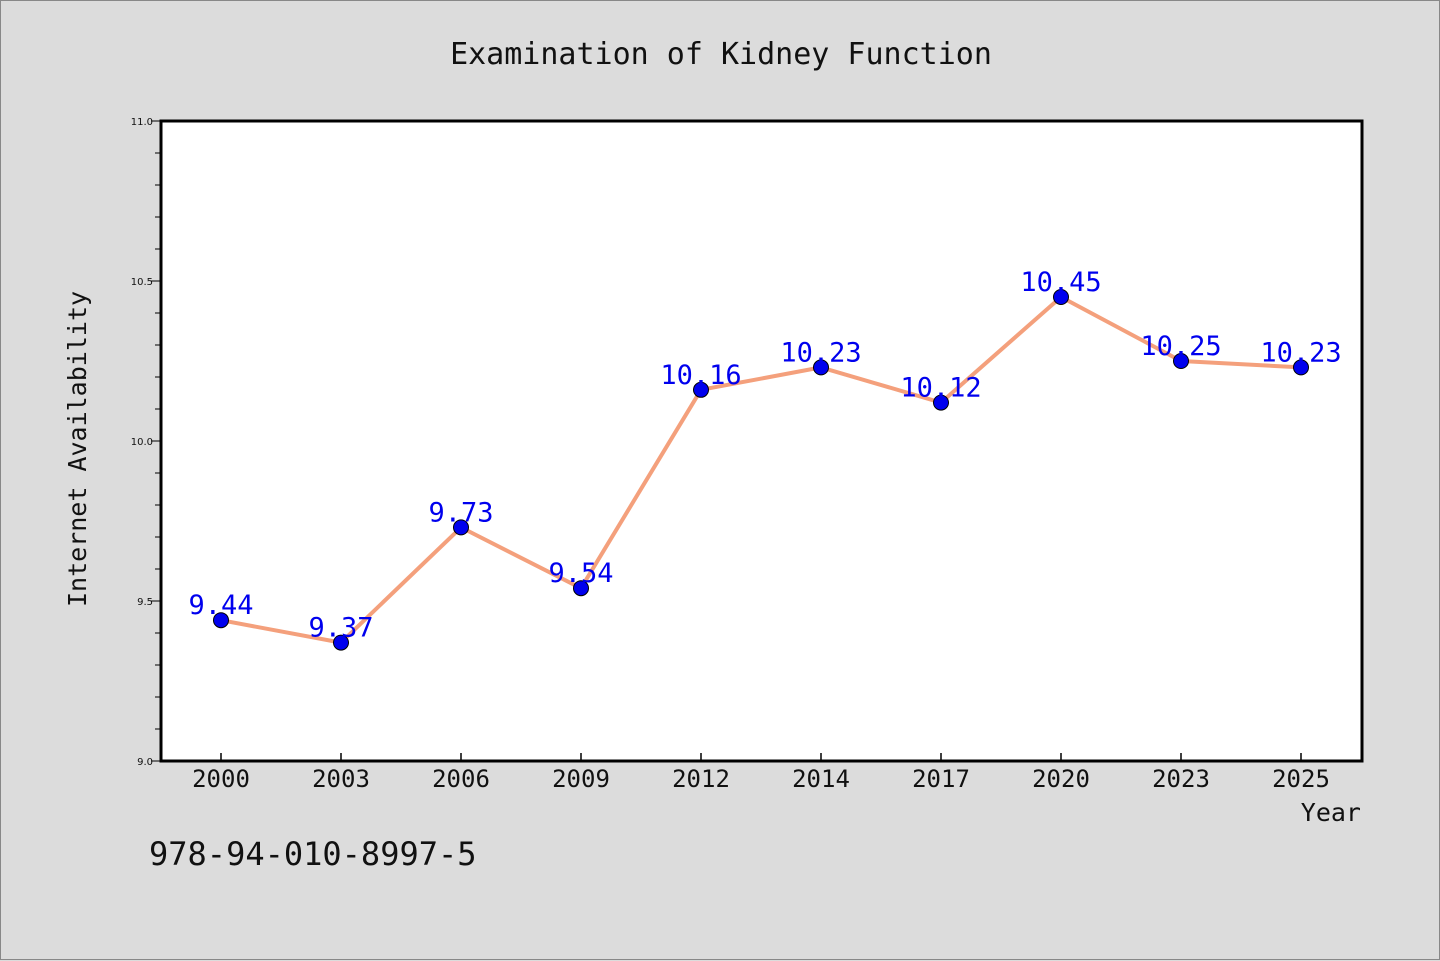 The width and height of the screenshot is (1440, 961). I want to click on y-axis: 9.0 9.5 10.0 10.5 11.0, so click(146, 442).